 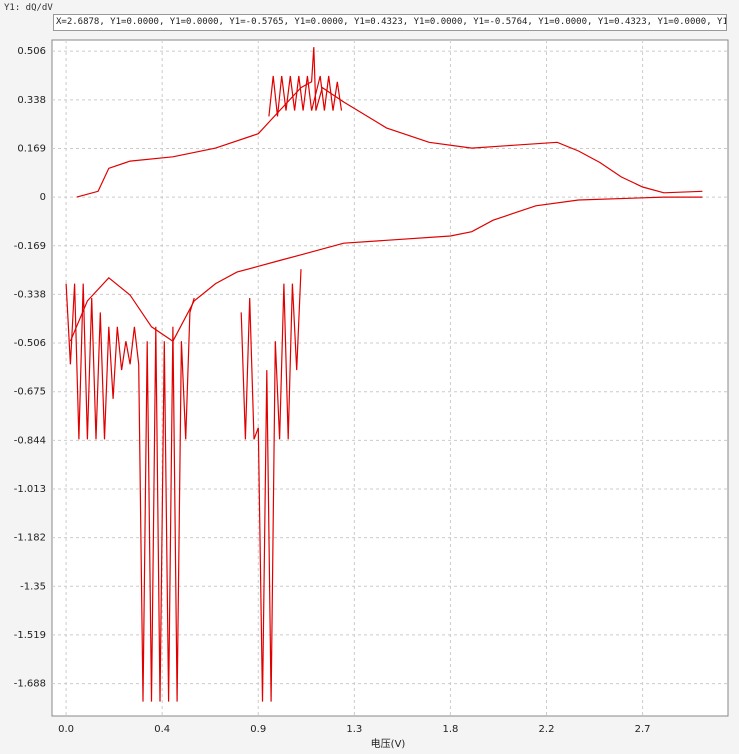 What do you see at coordinates (547, 729) in the screenshot?
I see `x-tick-label: 2.2` at bounding box center [547, 729].